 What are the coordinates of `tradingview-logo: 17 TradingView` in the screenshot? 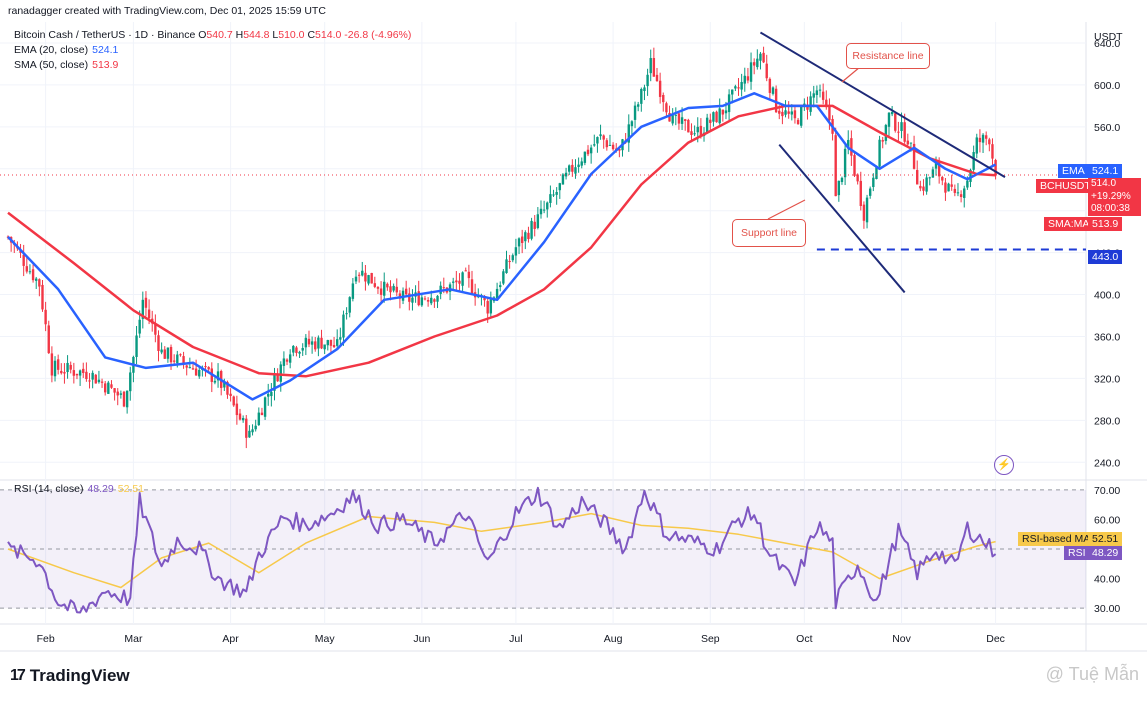 It's located at (70, 676).